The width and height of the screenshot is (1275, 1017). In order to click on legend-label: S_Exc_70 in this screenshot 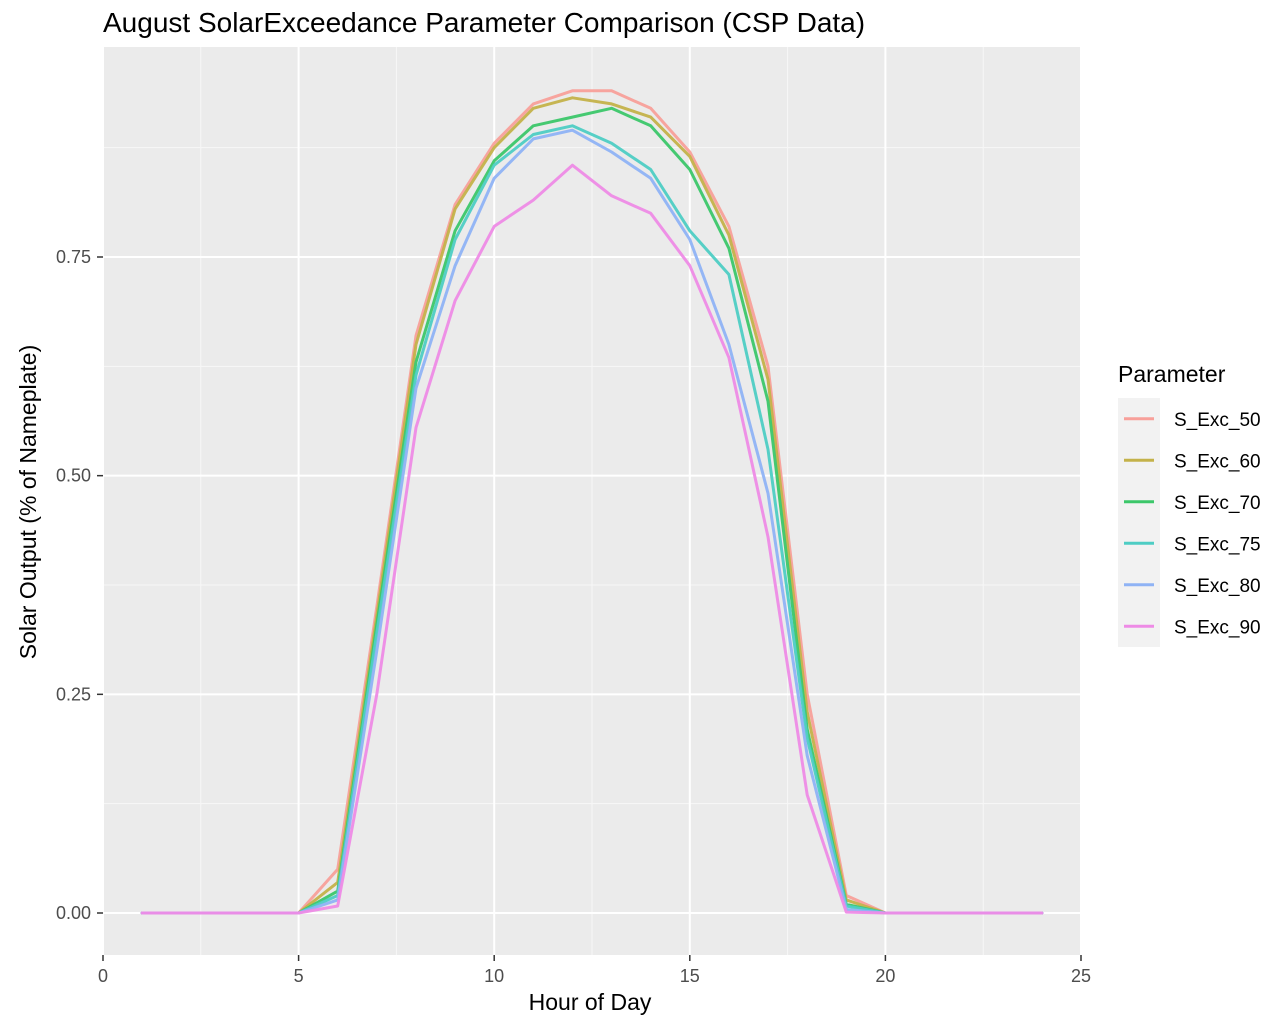, I will do `click(1217, 503)`.